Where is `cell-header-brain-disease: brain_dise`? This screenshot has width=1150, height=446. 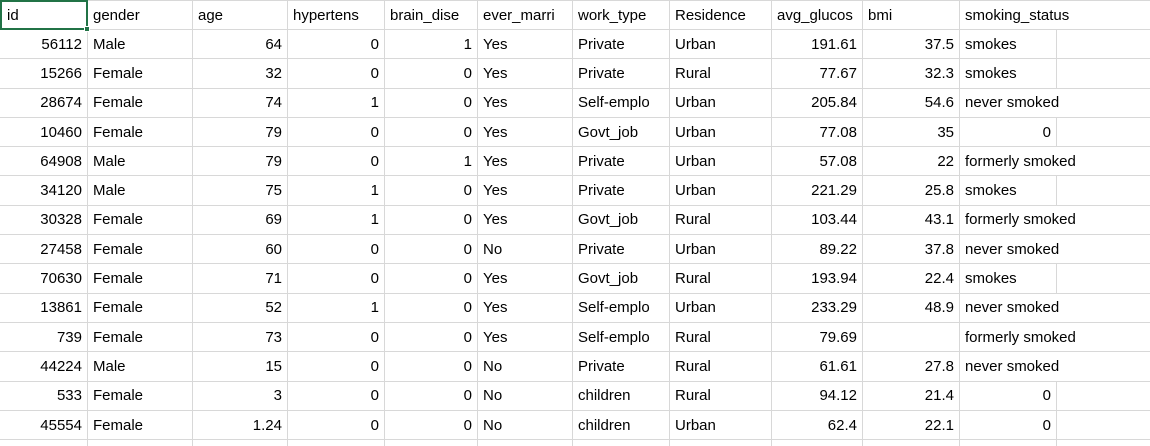
cell-header-brain-disease: brain_dise is located at coordinates (431, 15).